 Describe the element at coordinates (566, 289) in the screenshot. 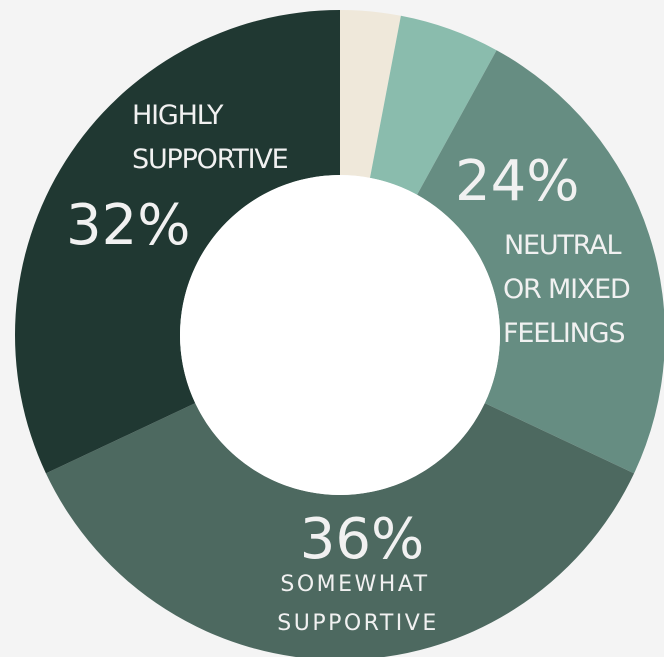

I see `label-neutral-line-2: OR MIXED` at that location.